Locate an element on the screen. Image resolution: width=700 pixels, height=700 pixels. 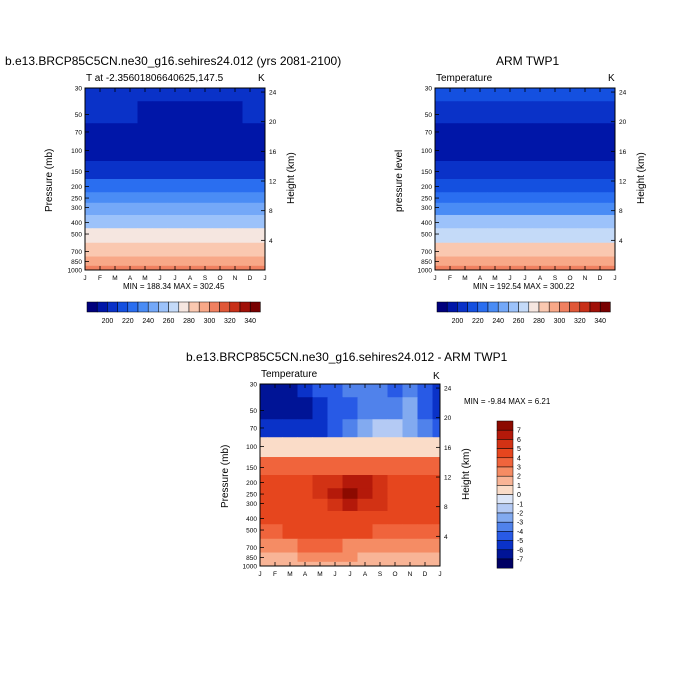
model-heatmap-ytick-label: 150 is located at coordinates (76, 172).